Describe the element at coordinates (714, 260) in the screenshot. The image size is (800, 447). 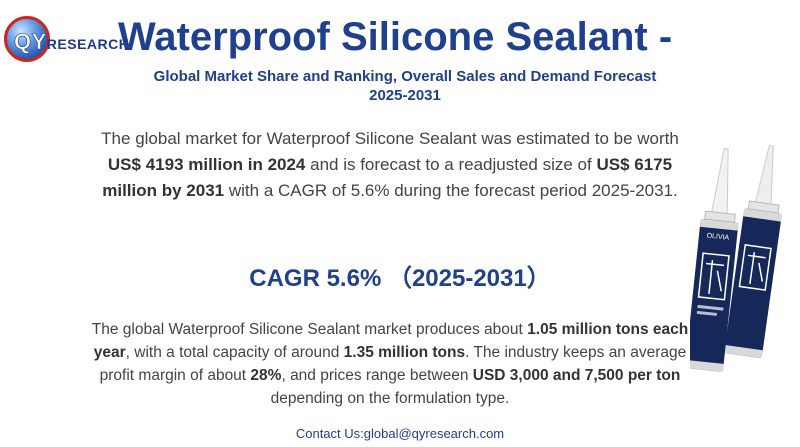
I see `sealant-tube-front: OLIVIA` at that location.